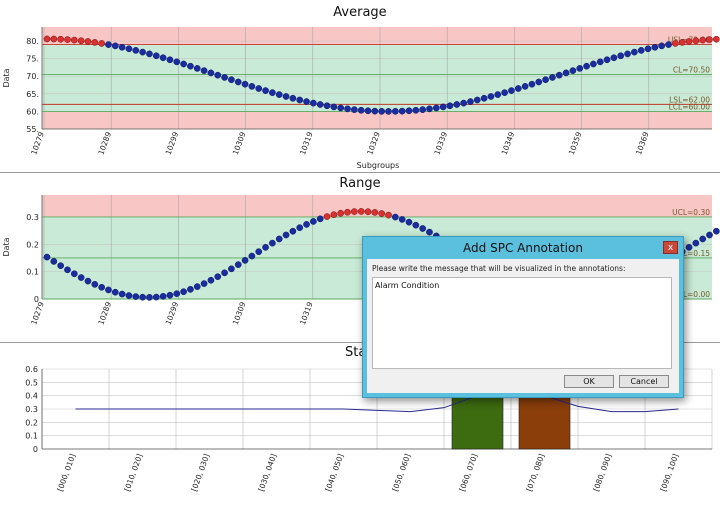 Image resolution: width=720 pixels, height=512 pixels. What do you see at coordinates (690, 106) in the screenshot?
I see `limit-label: LCL=60.00` at bounding box center [690, 106].